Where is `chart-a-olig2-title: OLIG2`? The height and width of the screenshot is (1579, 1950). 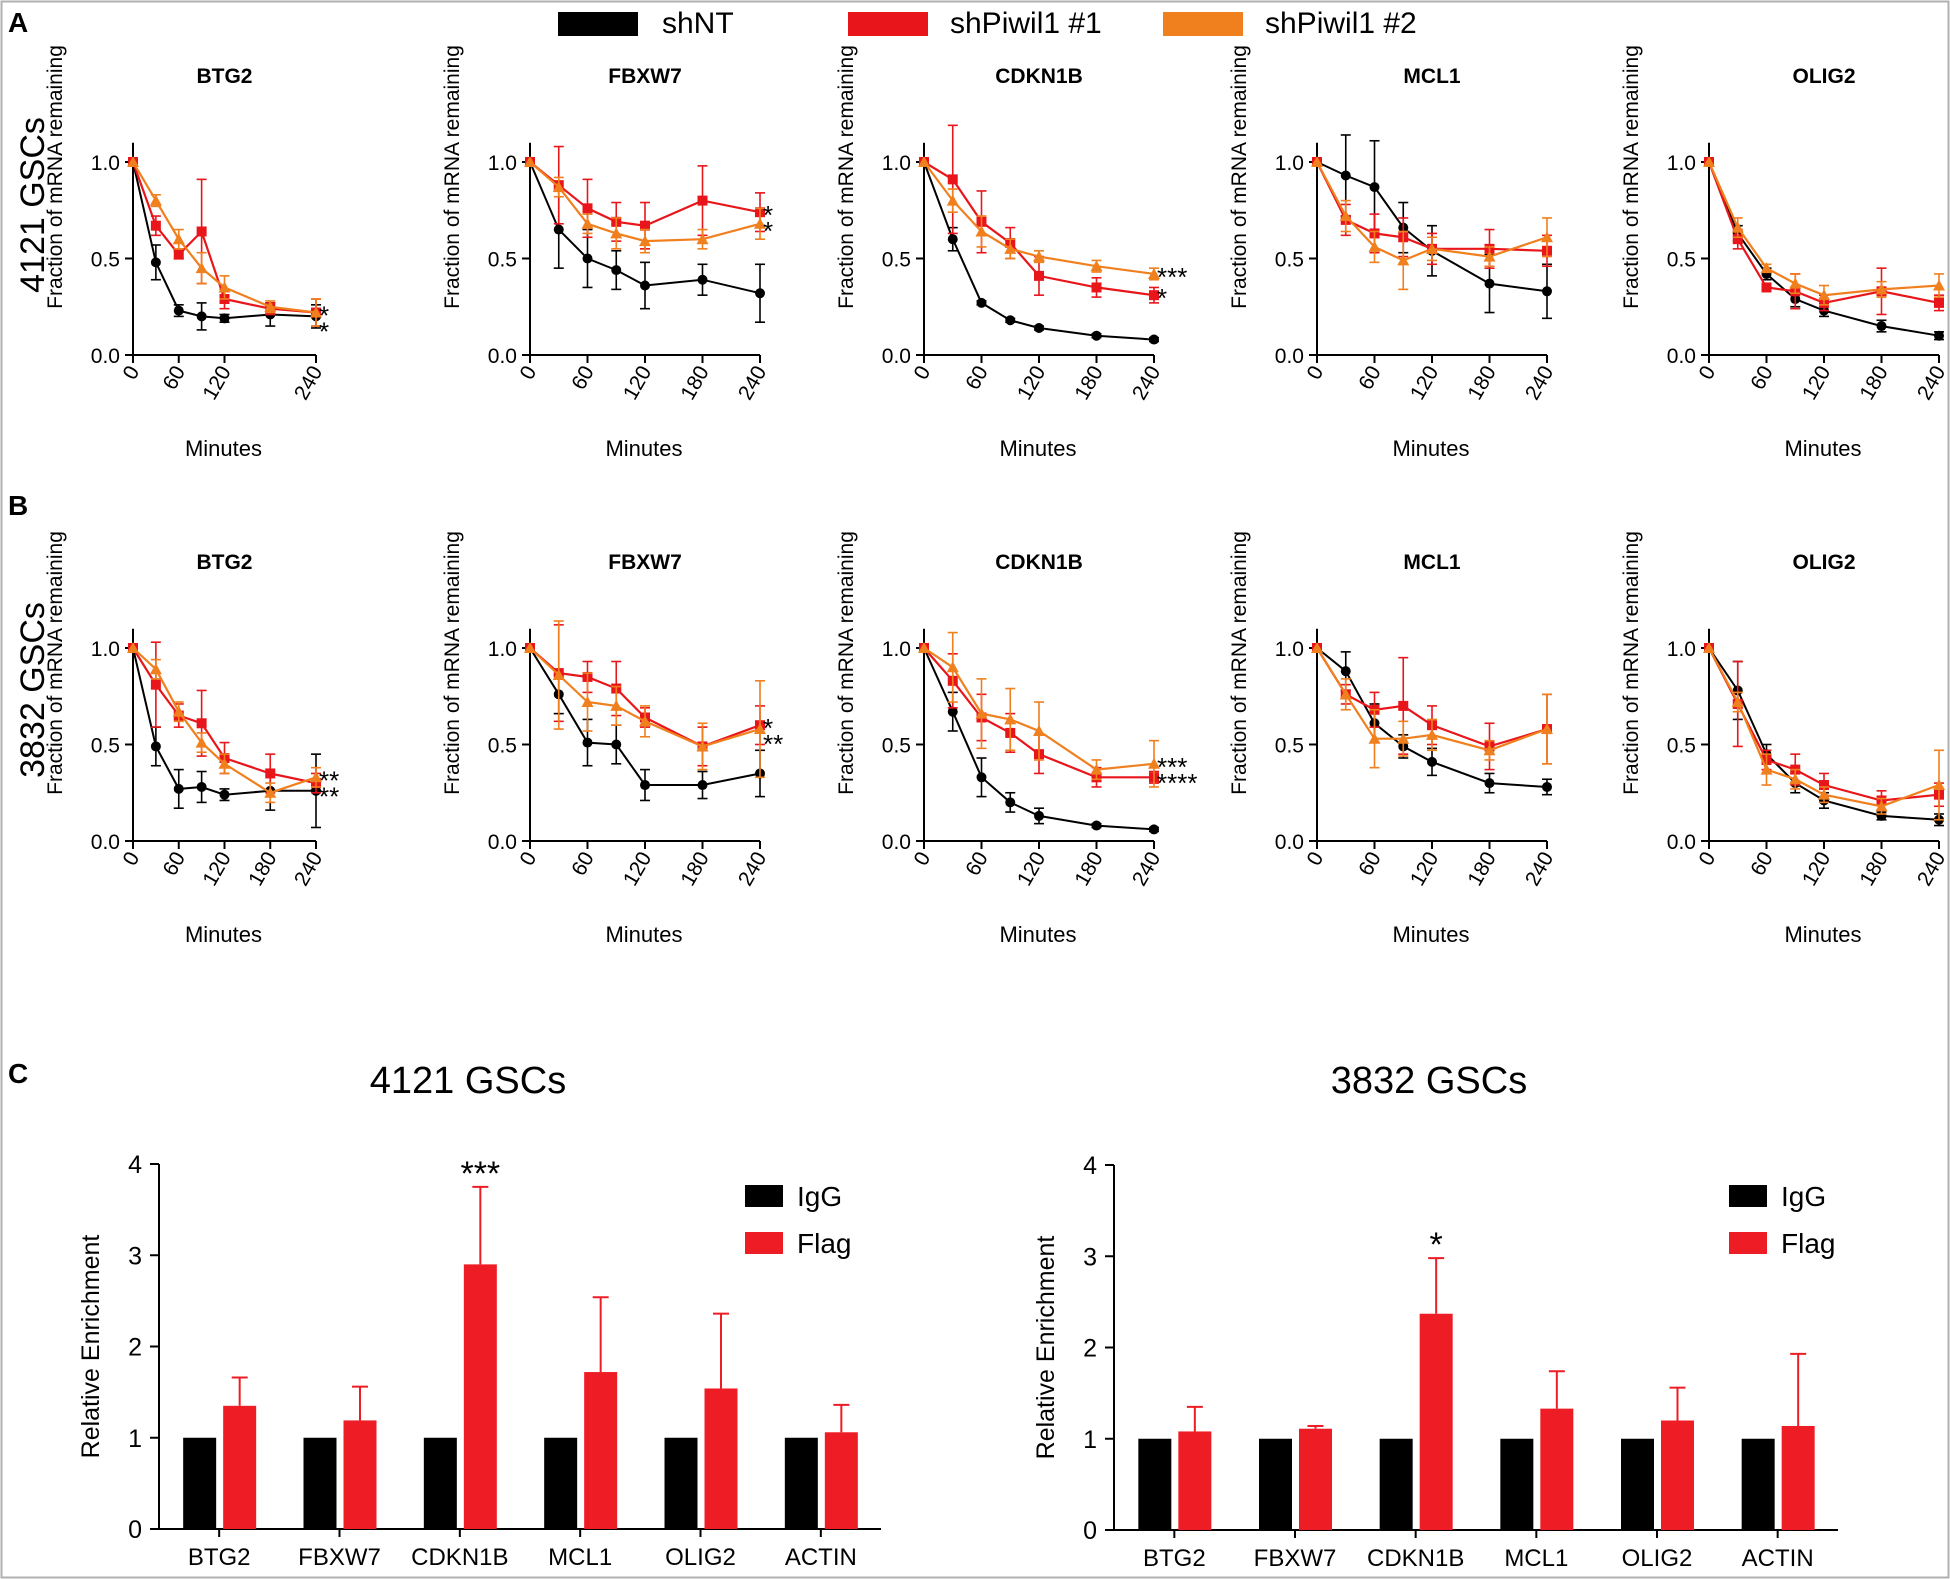 chart-a-olig2-title: OLIG2 is located at coordinates (1823, 76).